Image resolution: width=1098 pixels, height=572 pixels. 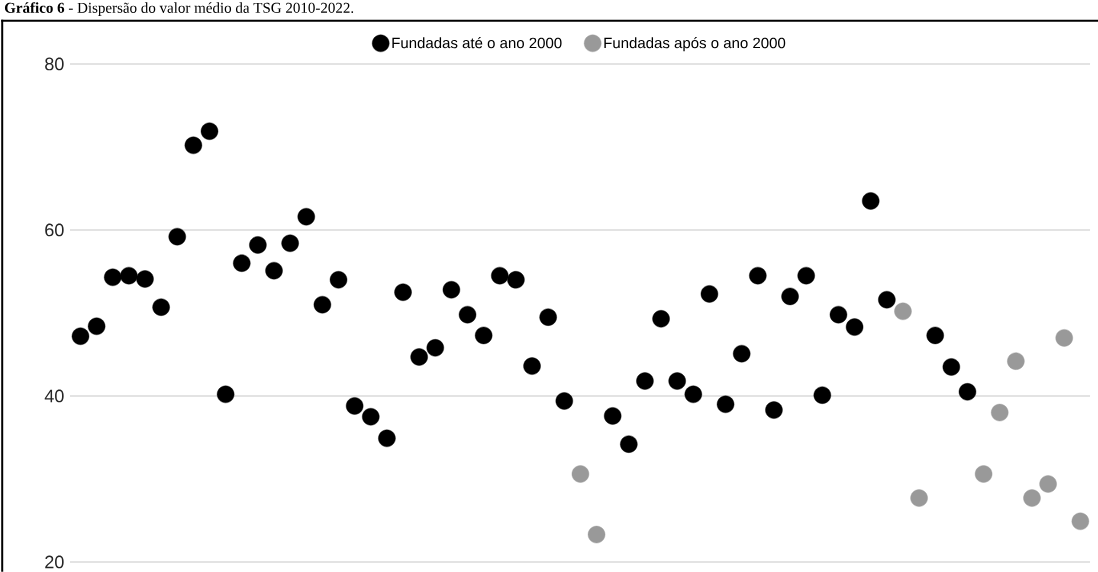 What do you see at coordinates (477, 43) in the screenshot?
I see `legend-label: Fundadas até o ano 2000` at bounding box center [477, 43].